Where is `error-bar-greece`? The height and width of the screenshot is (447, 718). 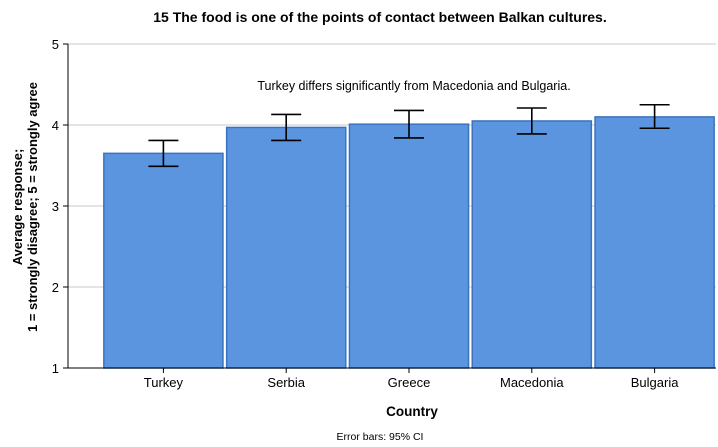
error-bar-greece is located at coordinates (409, 124).